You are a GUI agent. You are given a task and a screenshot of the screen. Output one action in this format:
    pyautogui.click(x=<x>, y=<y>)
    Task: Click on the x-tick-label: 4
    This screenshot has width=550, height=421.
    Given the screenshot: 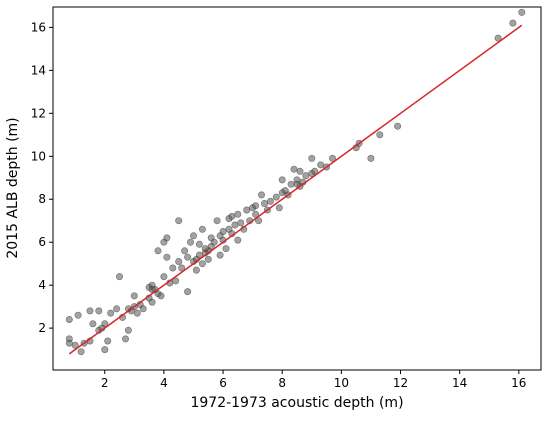 What is the action you would take?
    pyautogui.click(x=164, y=383)
    